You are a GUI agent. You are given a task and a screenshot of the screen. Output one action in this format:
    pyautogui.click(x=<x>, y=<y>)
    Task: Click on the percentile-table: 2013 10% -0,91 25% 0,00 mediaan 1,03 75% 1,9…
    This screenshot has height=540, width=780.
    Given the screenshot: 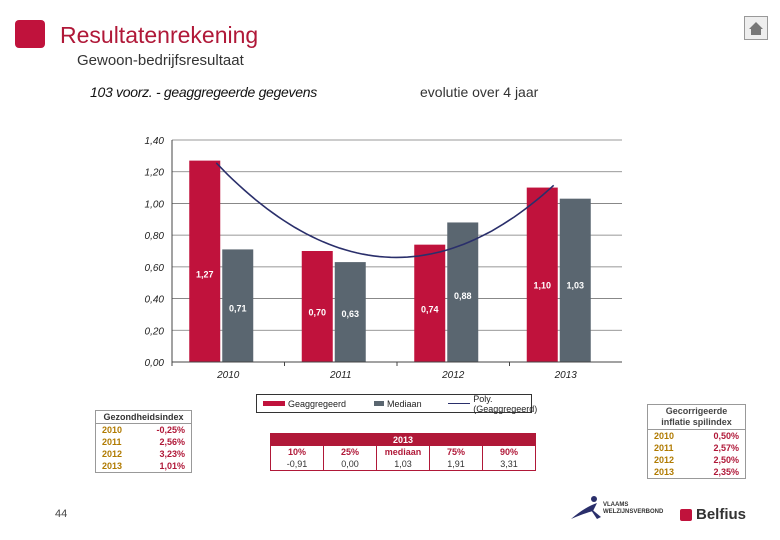 What is the action you would take?
    pyautogui.click(x=403, y=452)
    